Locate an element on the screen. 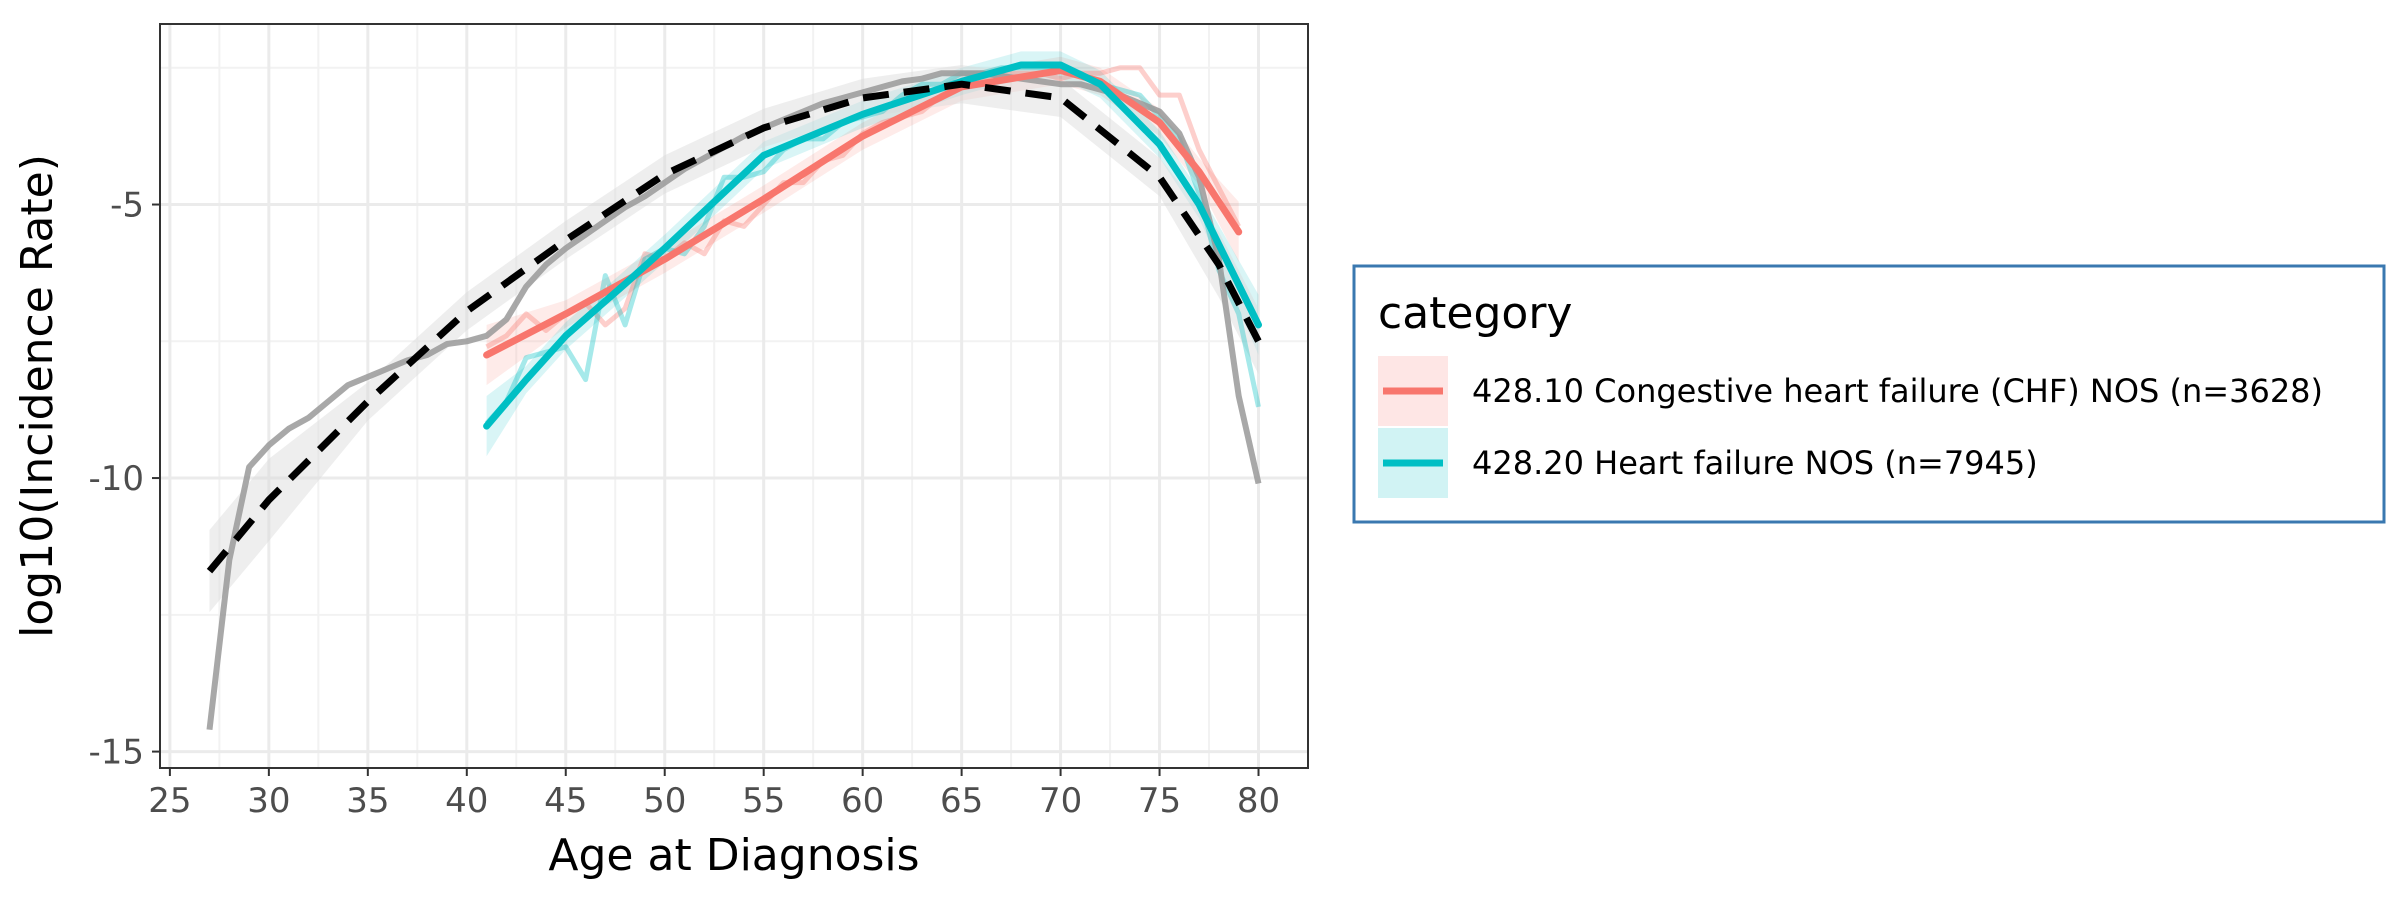  x-tick-label: 55 is located at coordinates (763, 801).